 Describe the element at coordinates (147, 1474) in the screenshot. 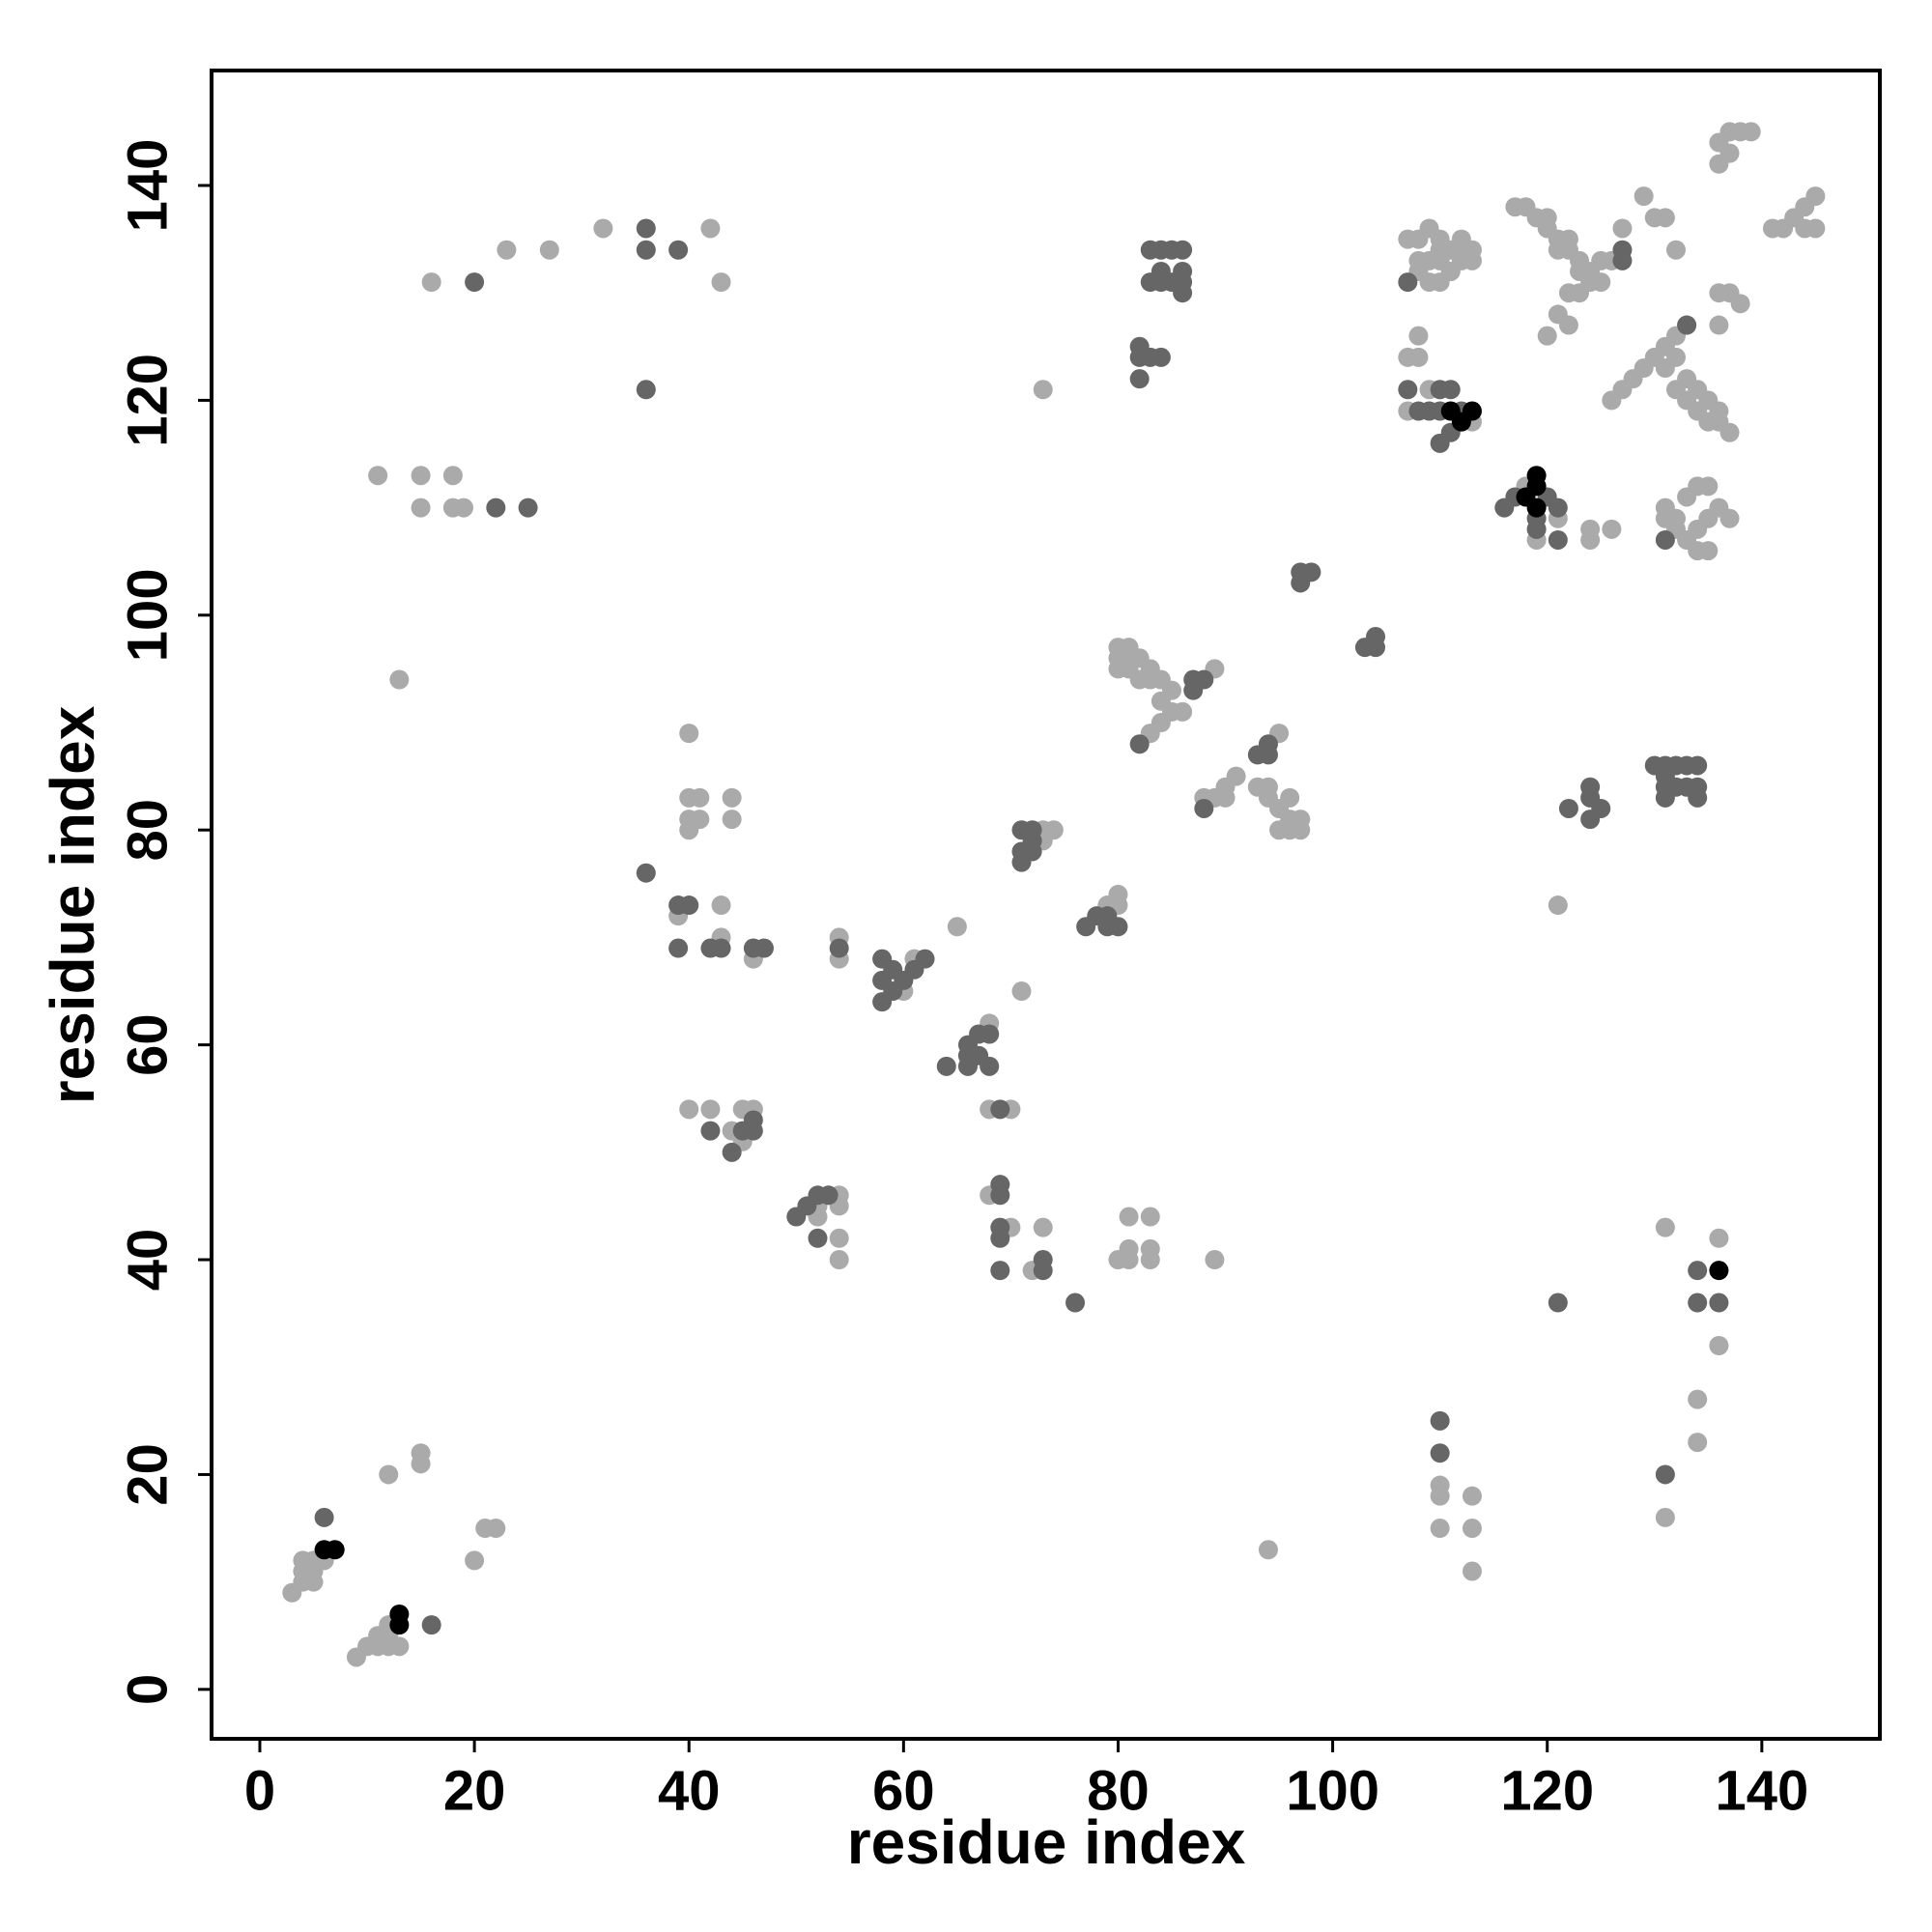

I see `y-tick-label: 20` at that location.